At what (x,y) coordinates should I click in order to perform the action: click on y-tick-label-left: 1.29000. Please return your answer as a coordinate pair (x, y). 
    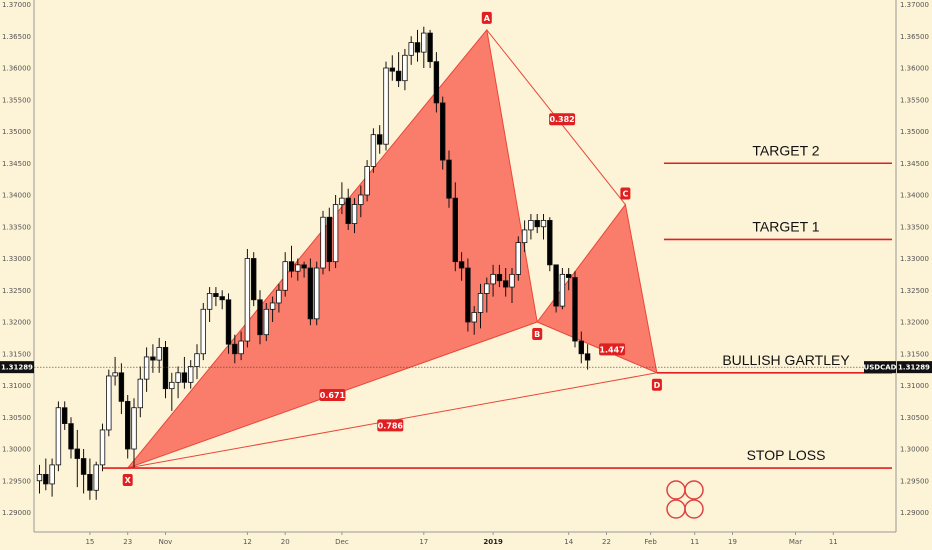
    Looking at the image, I should click on (16, 513).